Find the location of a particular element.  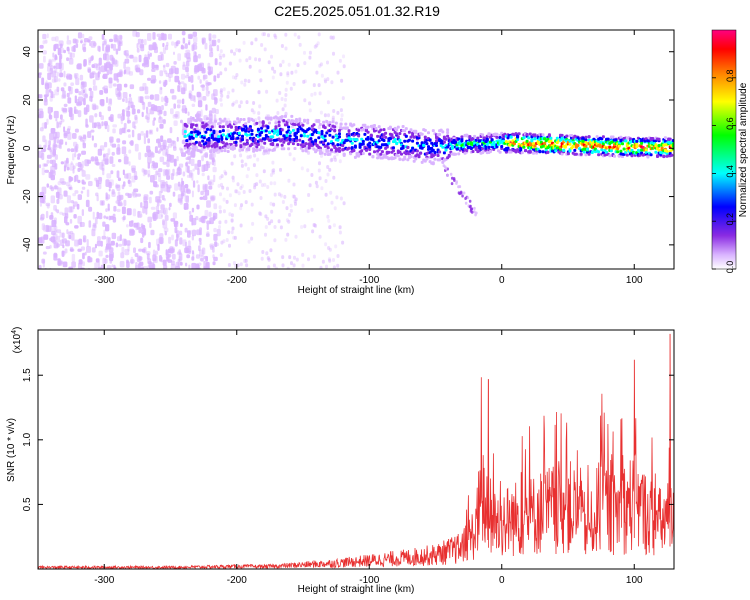

y-tick-label: 20 is located at coordinates (27, 100).